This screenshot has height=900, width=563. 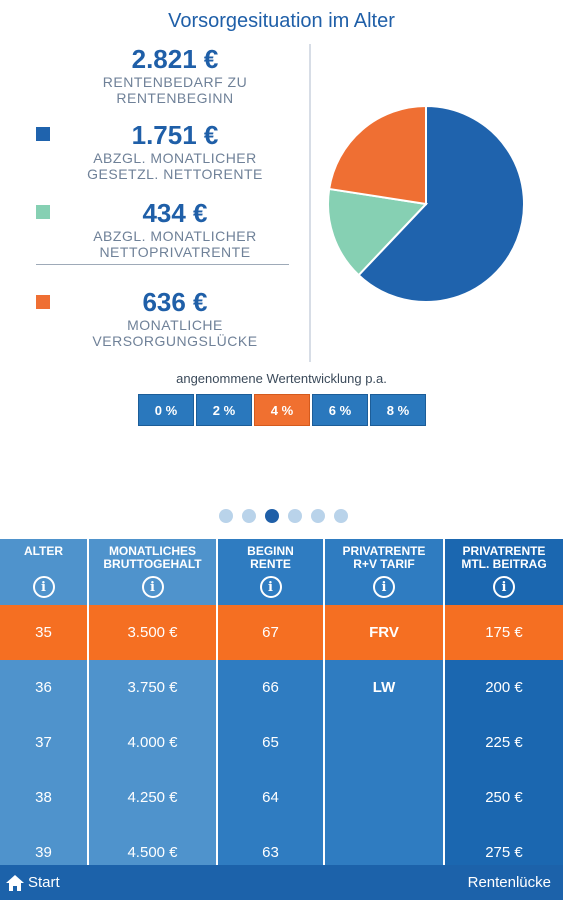 I want to click on table-cell: 250 €, so click(x=504, y=797).